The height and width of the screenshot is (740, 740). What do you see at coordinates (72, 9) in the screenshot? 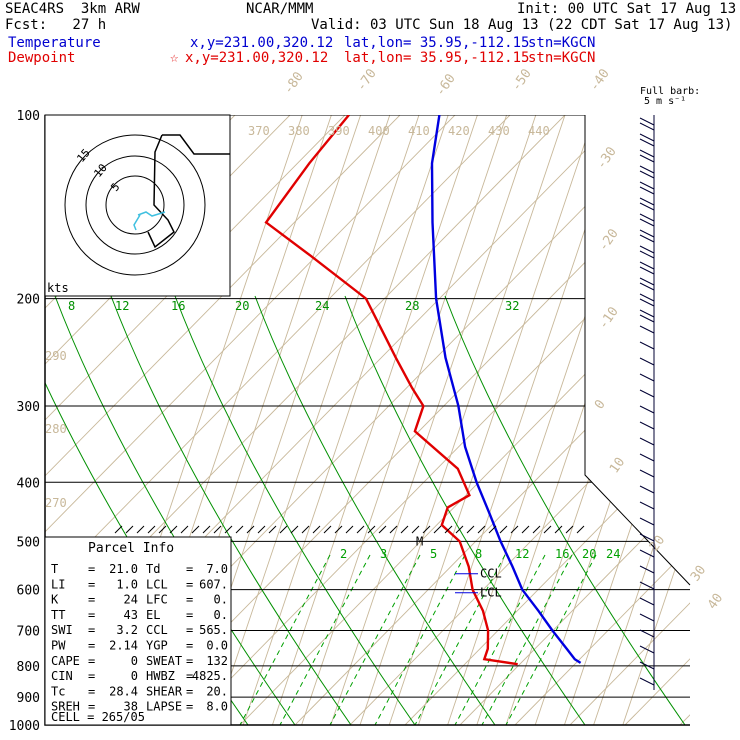
I see `model-title: SEAC4RS 3km ARW` at bounding box center [72, 9].